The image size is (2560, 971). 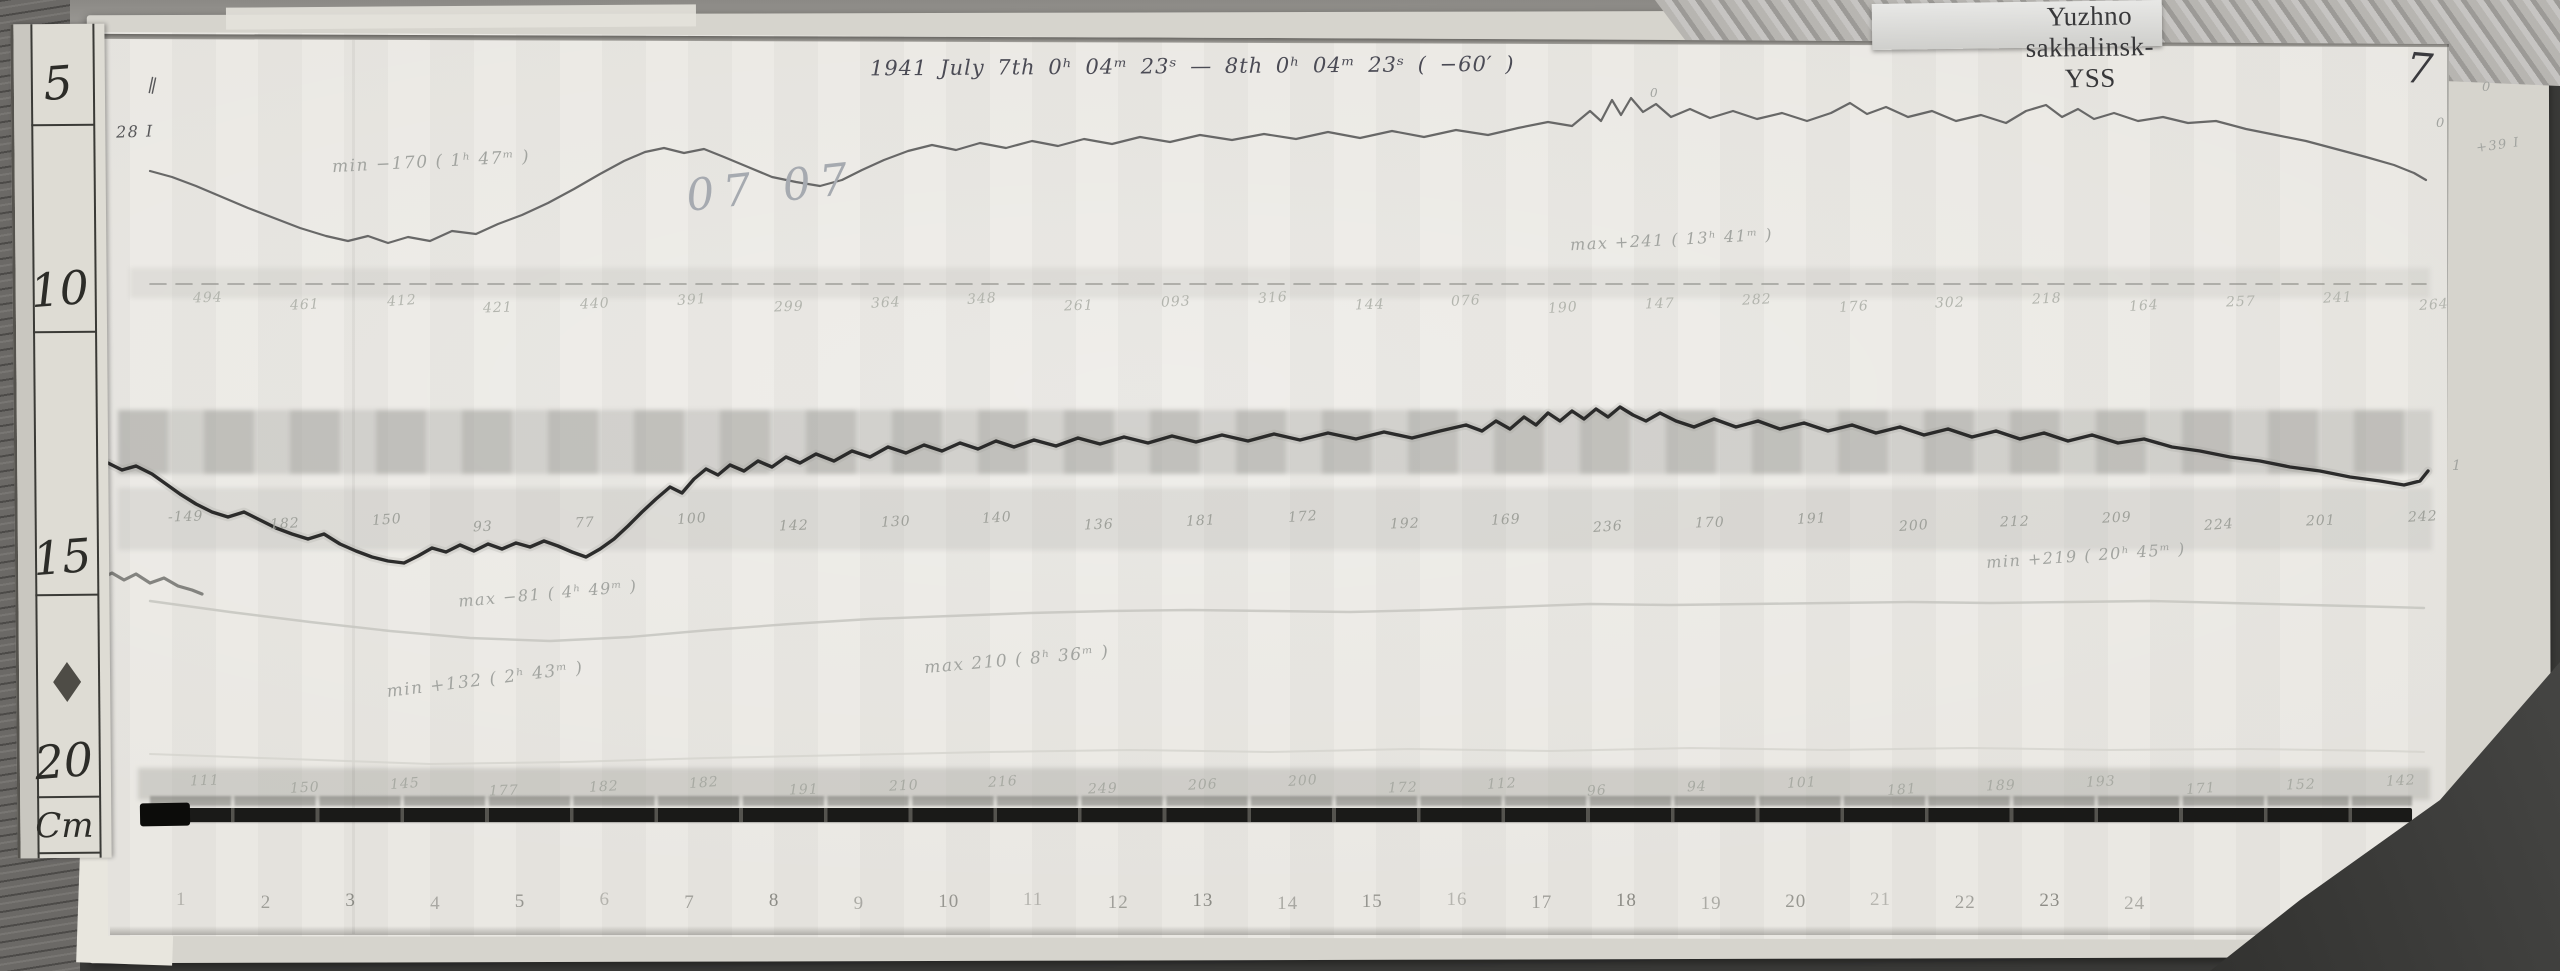 I want to click on hour-stamp: 1, so click(x=181, y=899).